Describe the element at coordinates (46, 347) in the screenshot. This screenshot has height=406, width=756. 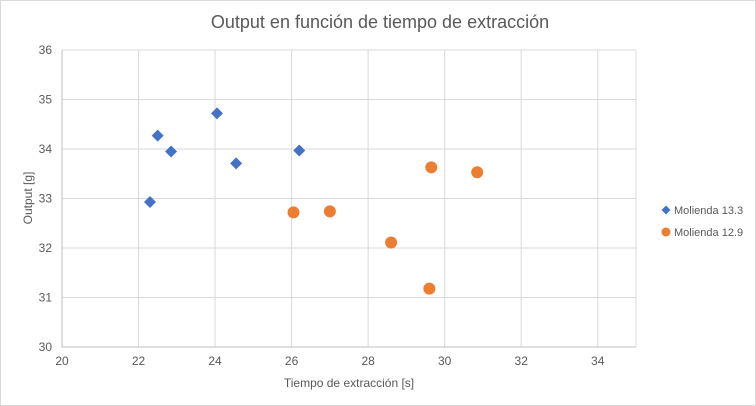
I see `y-tick-label: 30` at that location.